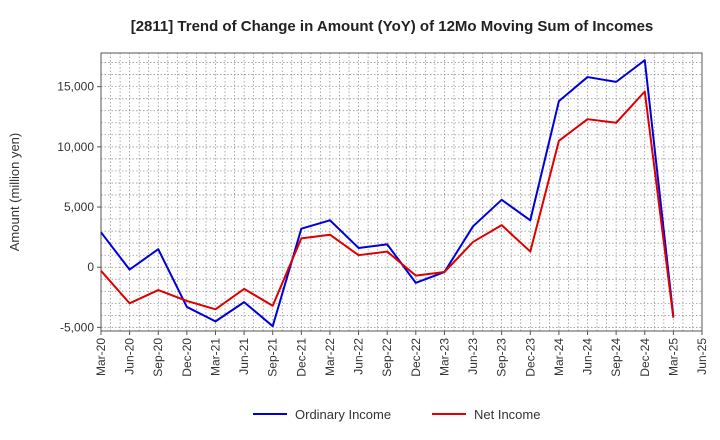 The height and width of the screenshot is (440, 720). I want to click on x-tick-label: Sep-21, so click(273, 357).